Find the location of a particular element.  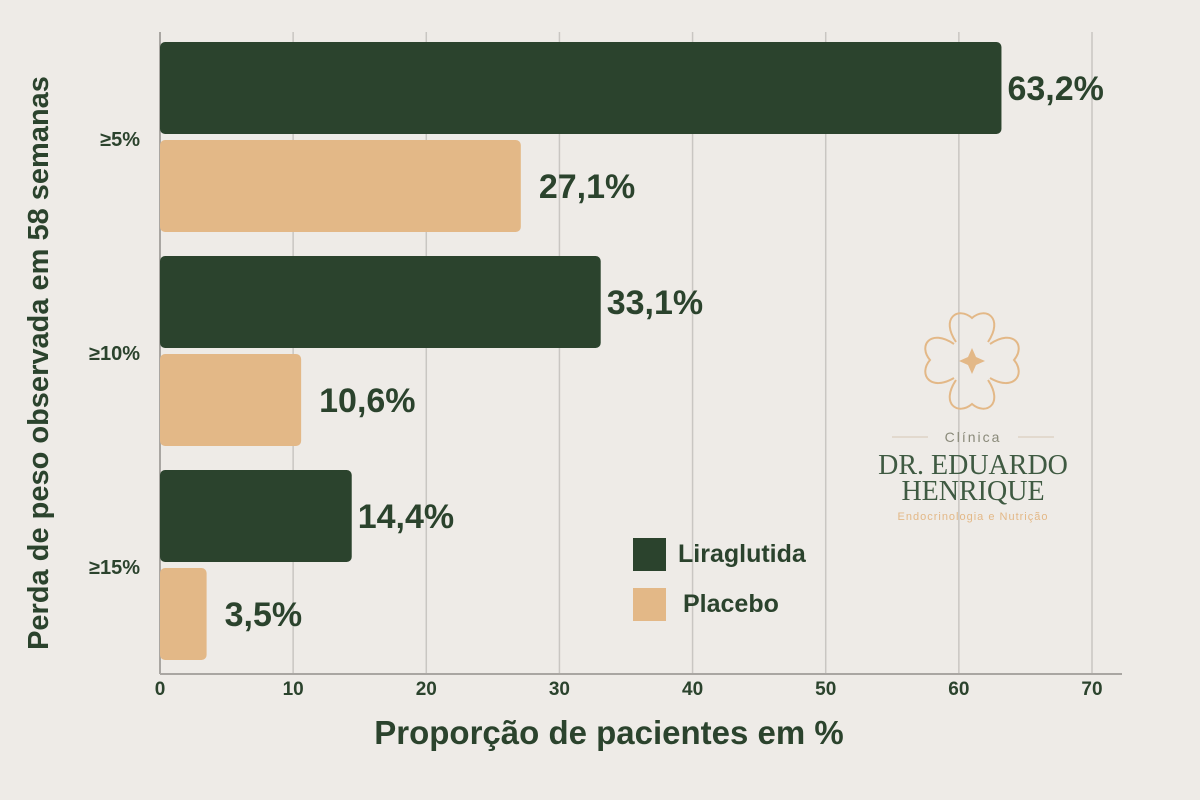

clover-emblem-icon is located at coordinates (972, 361).